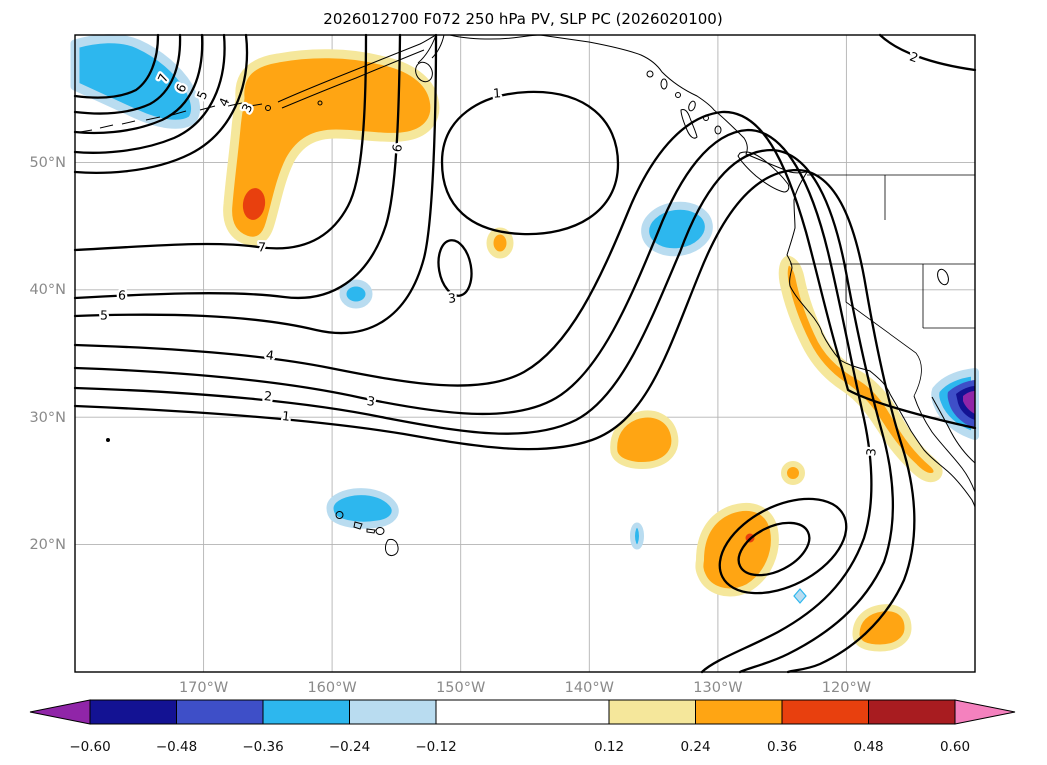  I want to click on contour-7-trough, so click(220, 142).